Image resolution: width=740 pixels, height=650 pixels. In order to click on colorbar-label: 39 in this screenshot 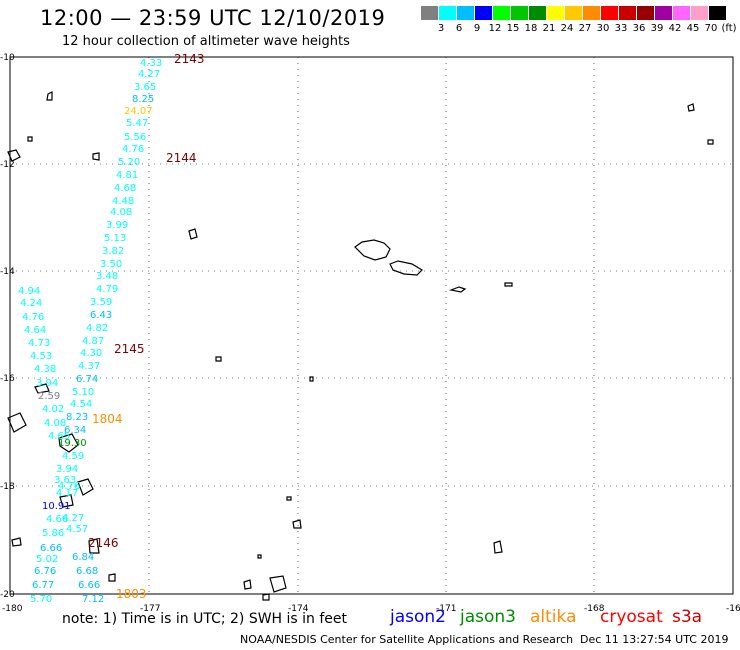, I will do `click(657, 28)`.